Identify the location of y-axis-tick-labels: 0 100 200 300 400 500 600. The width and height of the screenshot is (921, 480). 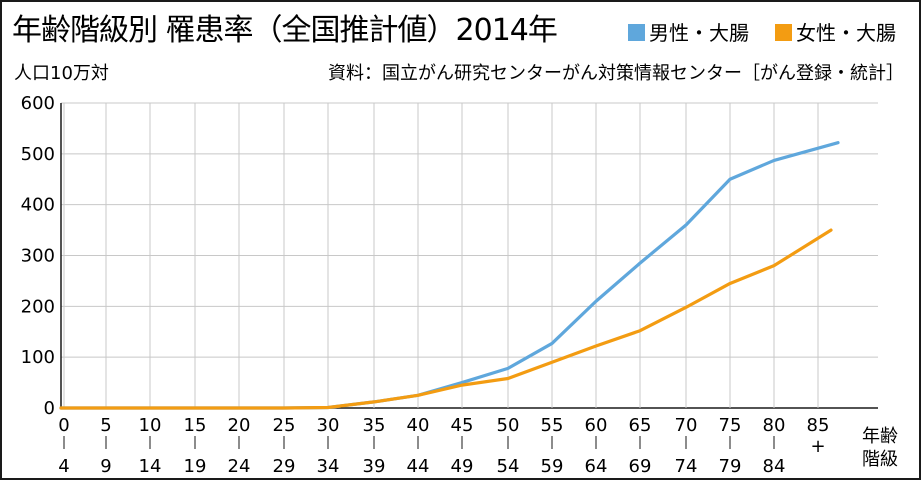
(38, 256).